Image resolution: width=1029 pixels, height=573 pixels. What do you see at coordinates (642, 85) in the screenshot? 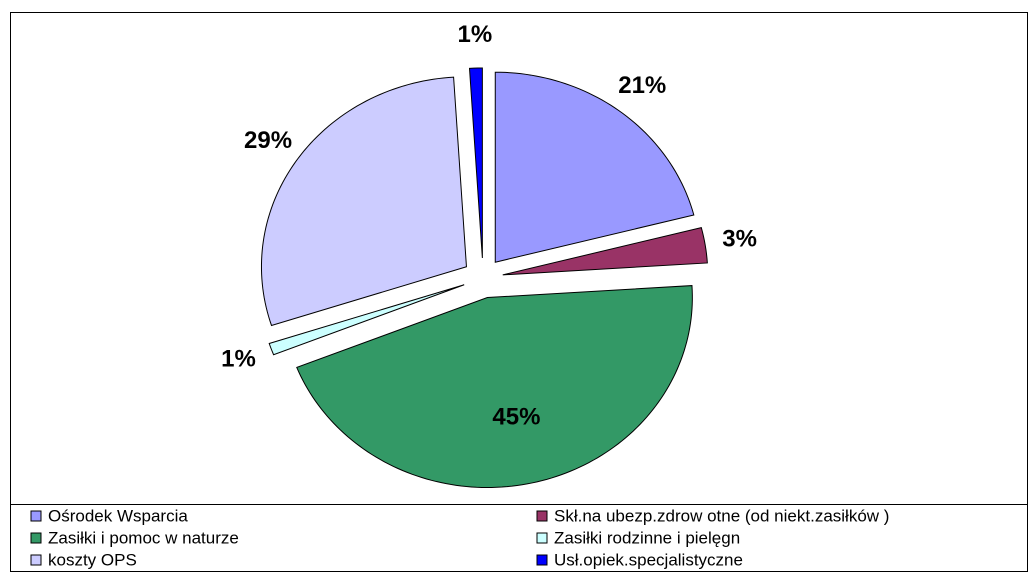
I see `data-label: 21%` at bounding box center [642, 85].